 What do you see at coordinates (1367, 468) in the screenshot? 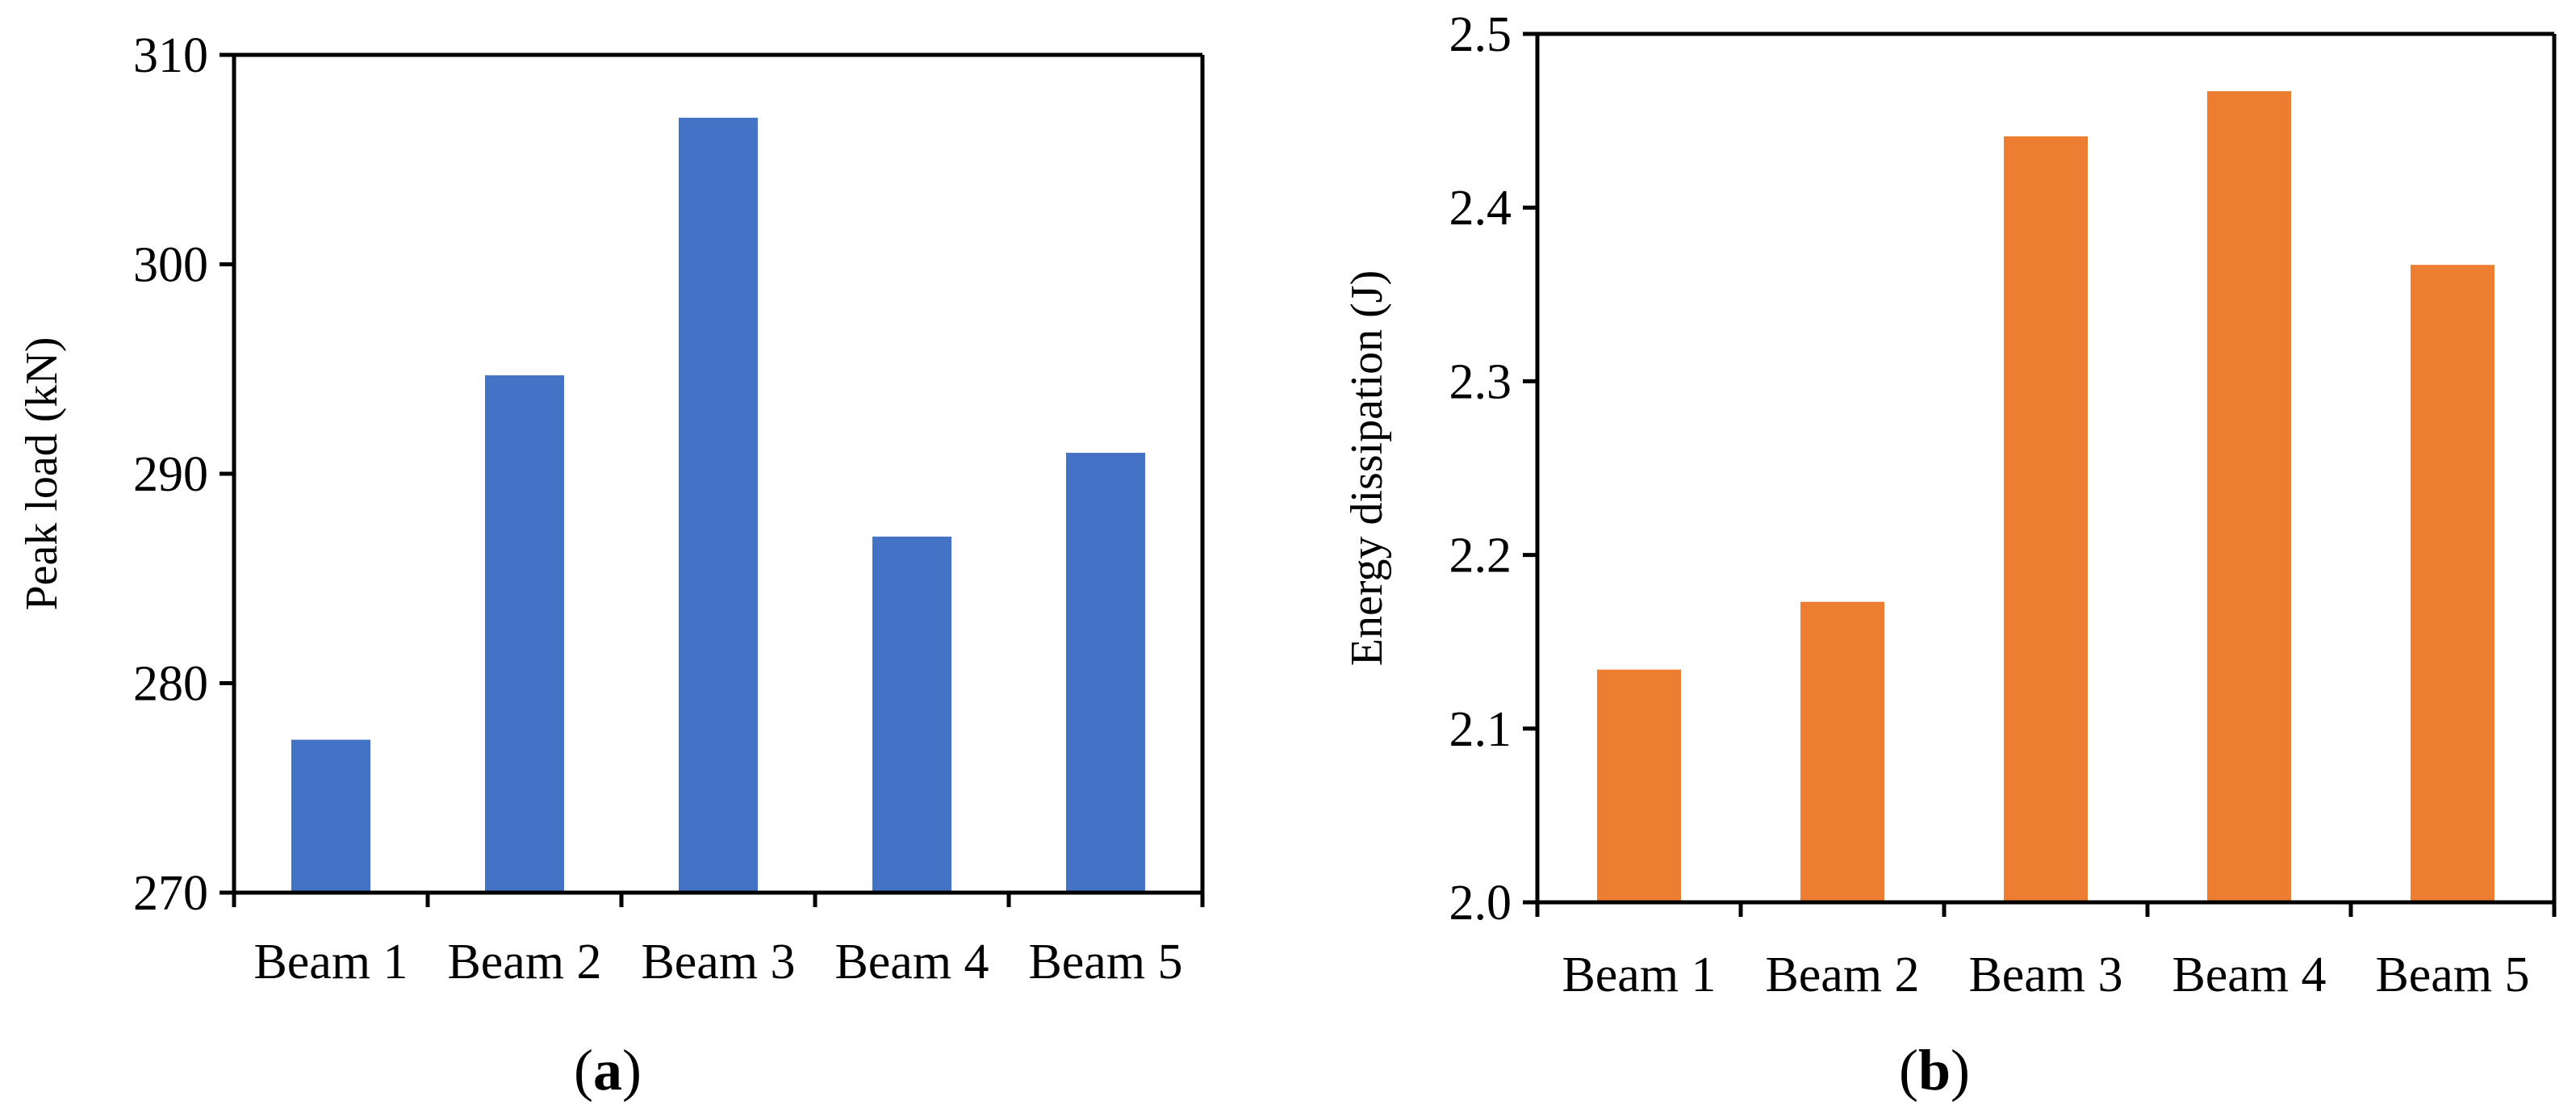
I see `y-axis-title: Energy dissipation (J)` at bounding box center [1367, 468].